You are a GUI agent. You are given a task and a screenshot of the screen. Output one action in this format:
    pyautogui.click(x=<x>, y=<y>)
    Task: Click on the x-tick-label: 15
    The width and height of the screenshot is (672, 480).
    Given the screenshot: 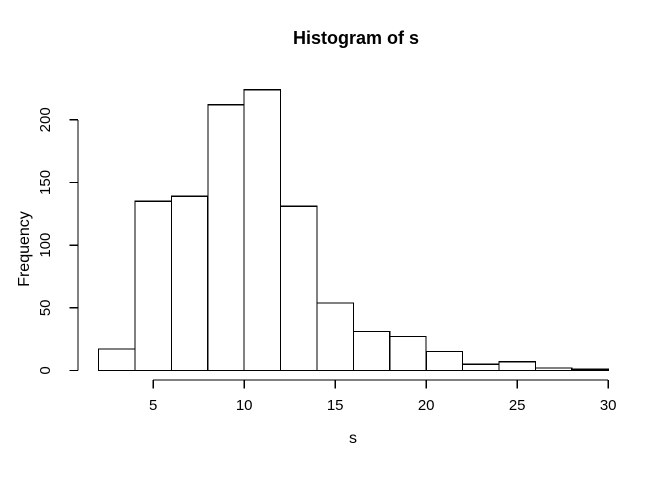 What is the action you would take?
    pyautogui.click(x=335, y=405)
    